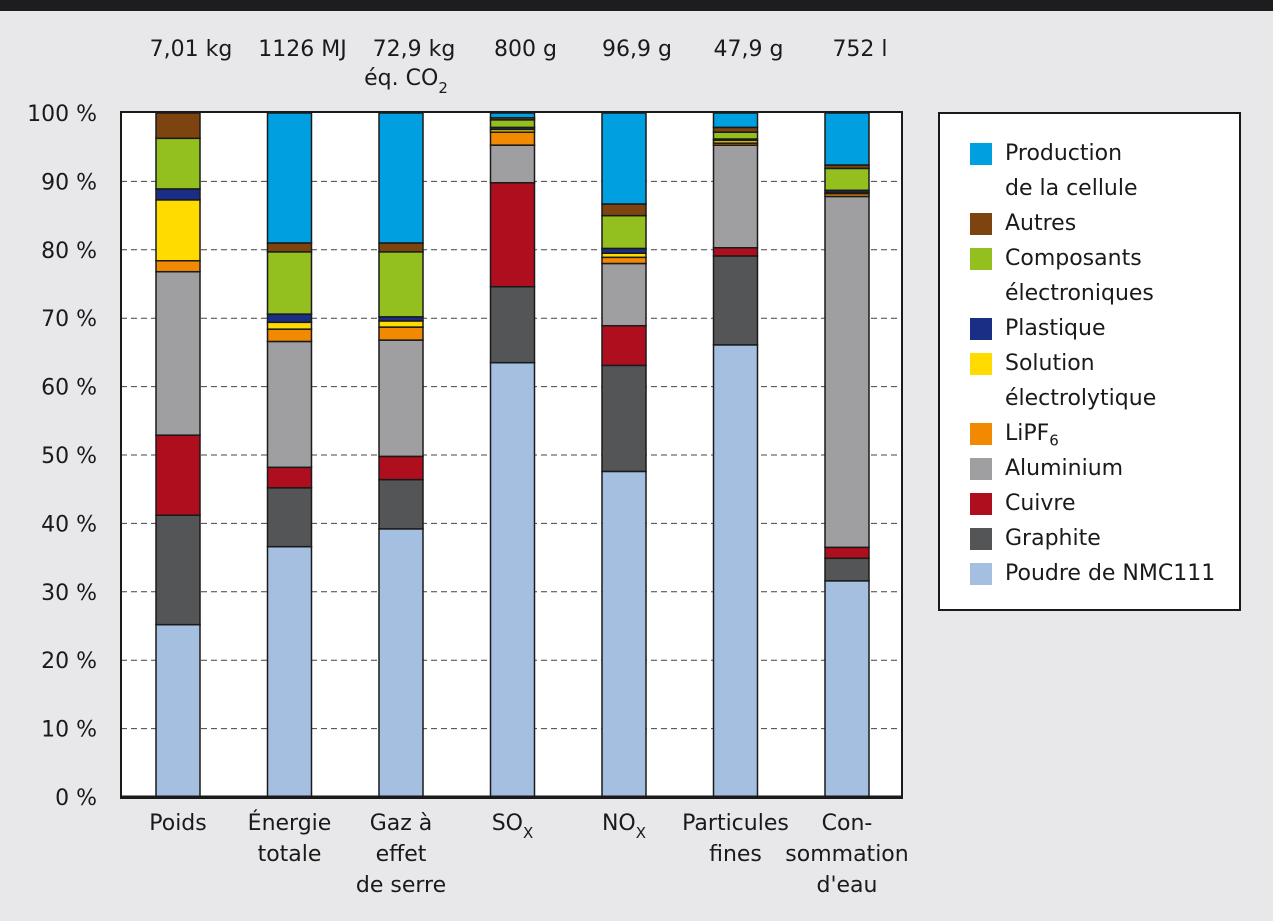 The height and width of the screenshot is (921, 1273). Describe the element at coordinates (401, 854) in the screenshot. I see `x-category-label: Gaz à effet de serre` at that location.